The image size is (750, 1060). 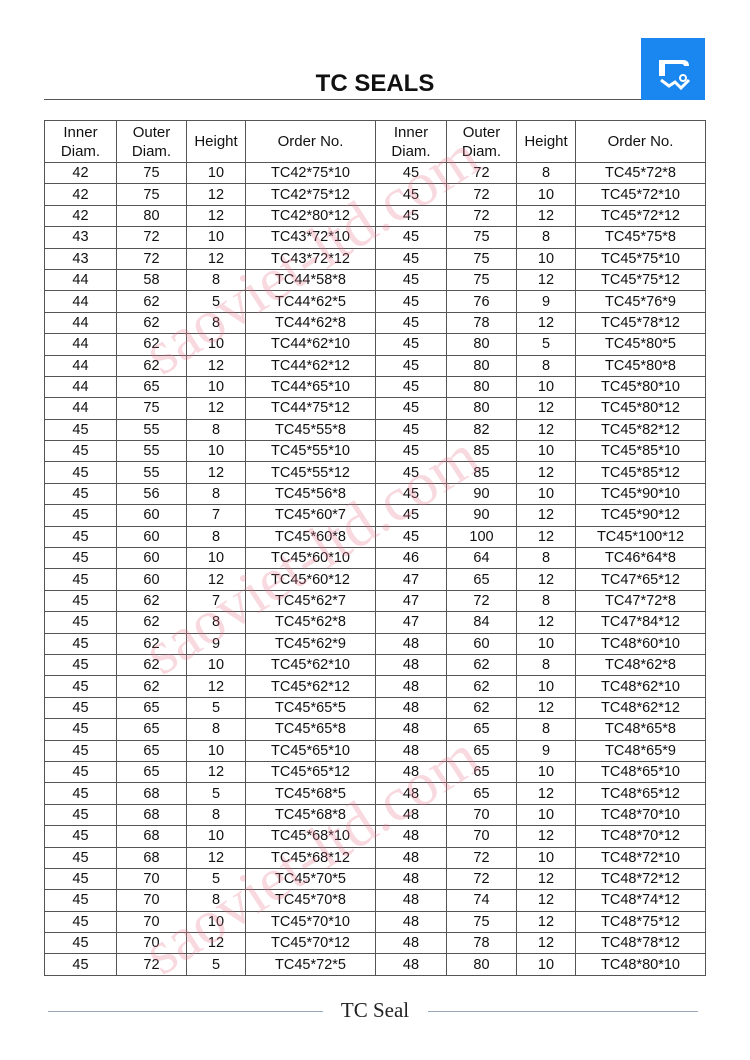 What do you see at coordinates (375, 750) in the screenshot?
I see `table-row: 45 65 10 TC45*65*10 48 65 9 TC48*65*9` at bounding box center [375, 750].